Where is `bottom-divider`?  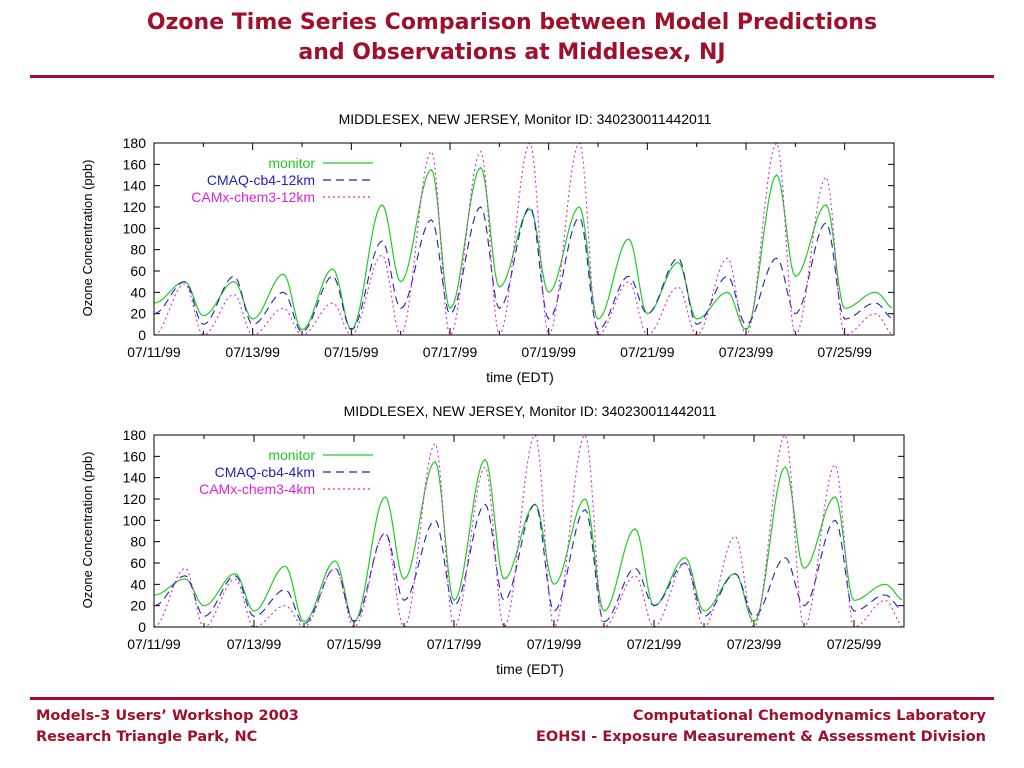
bottom-divider is located at coordinates (512, 698).